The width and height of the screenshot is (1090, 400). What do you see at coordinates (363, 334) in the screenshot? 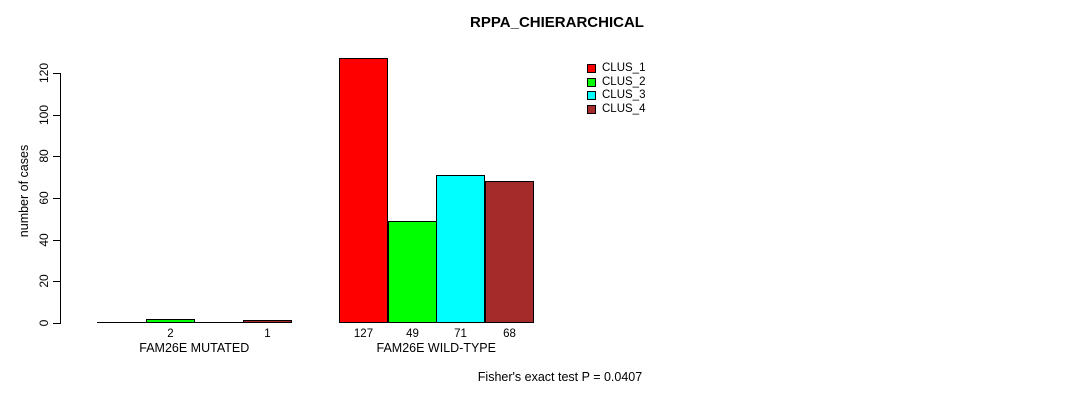
I see `bar-value-label: 127` at bounding box center [363, 334].